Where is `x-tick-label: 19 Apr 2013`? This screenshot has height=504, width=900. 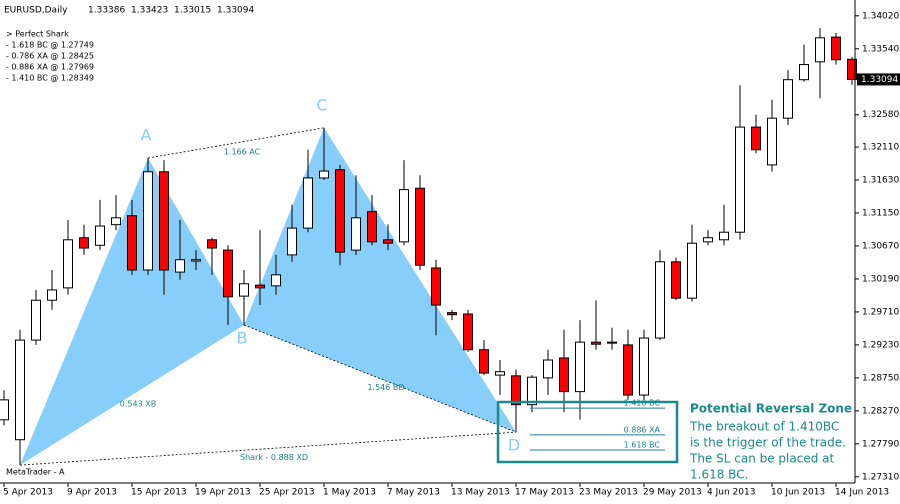 x-tick-label: 19 Apr 2013 is located at coordinates (223, 493).